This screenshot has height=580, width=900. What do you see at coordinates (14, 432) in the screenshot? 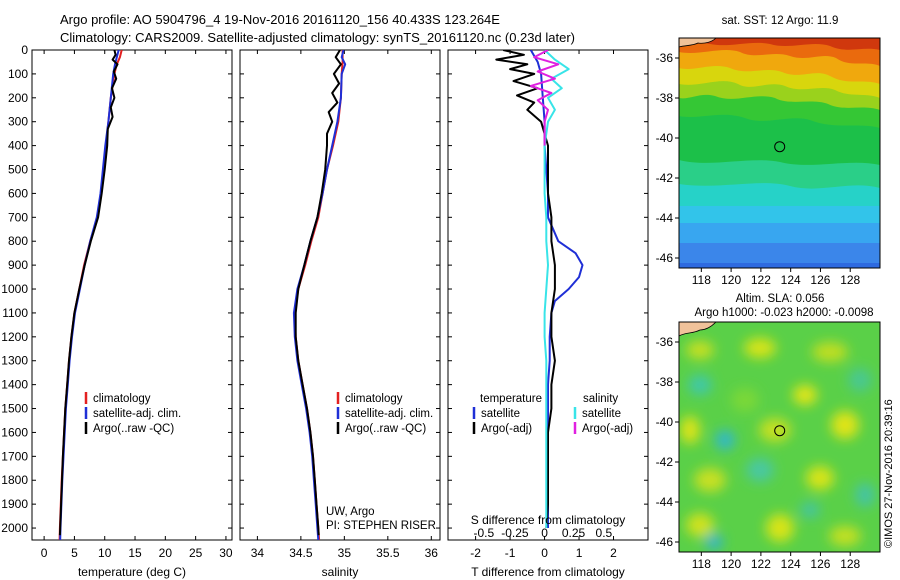
I see `depth-tick-label-16: 1600` at bounding box center [14, 432].